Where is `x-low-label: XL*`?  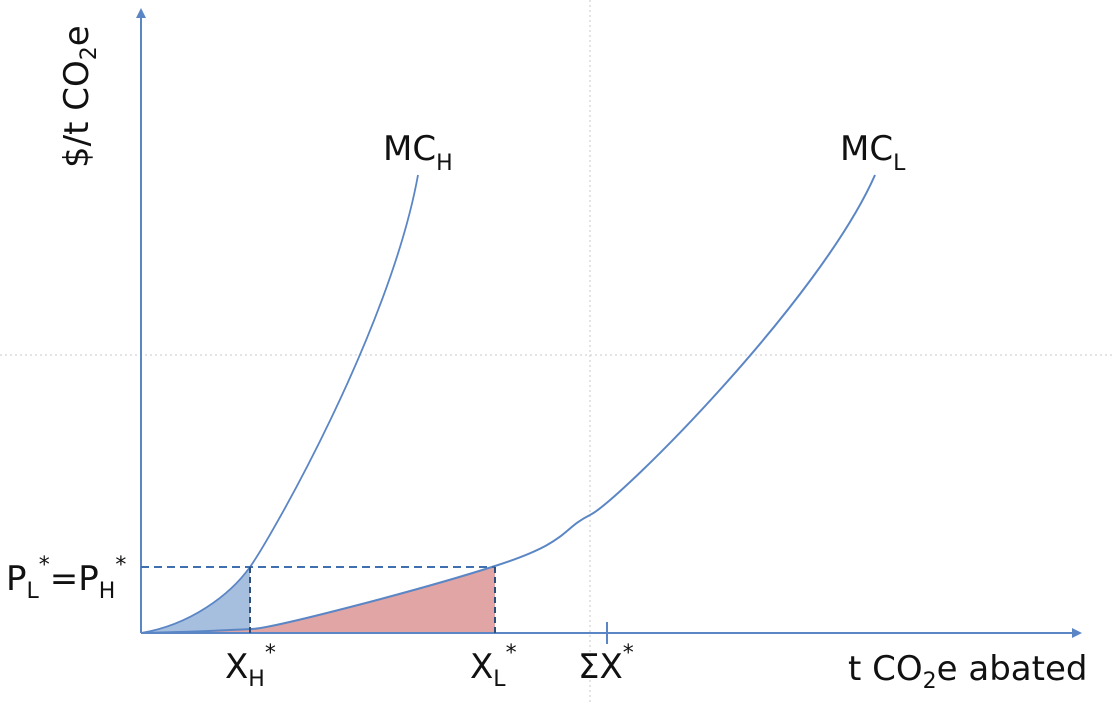
x-low-label: XL* is located at coordinates (493, 666).